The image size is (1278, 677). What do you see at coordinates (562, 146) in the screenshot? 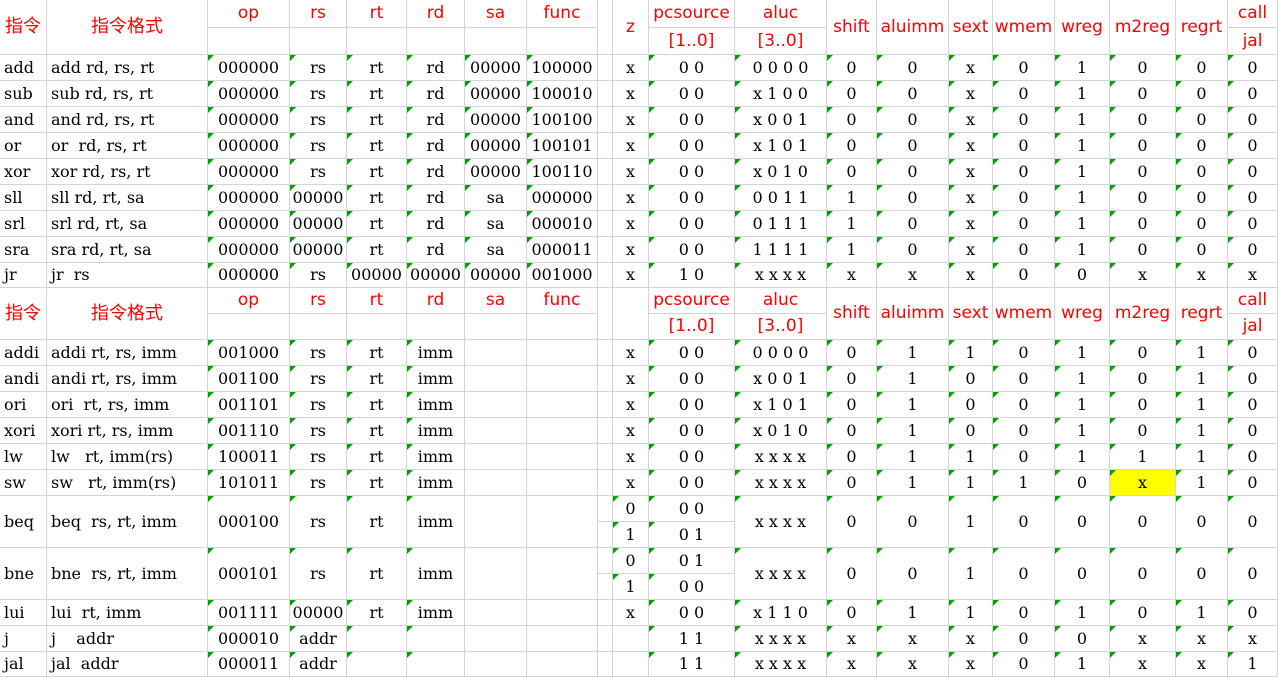
I see `func-cell: 100101` at bounding box center [562, 146].